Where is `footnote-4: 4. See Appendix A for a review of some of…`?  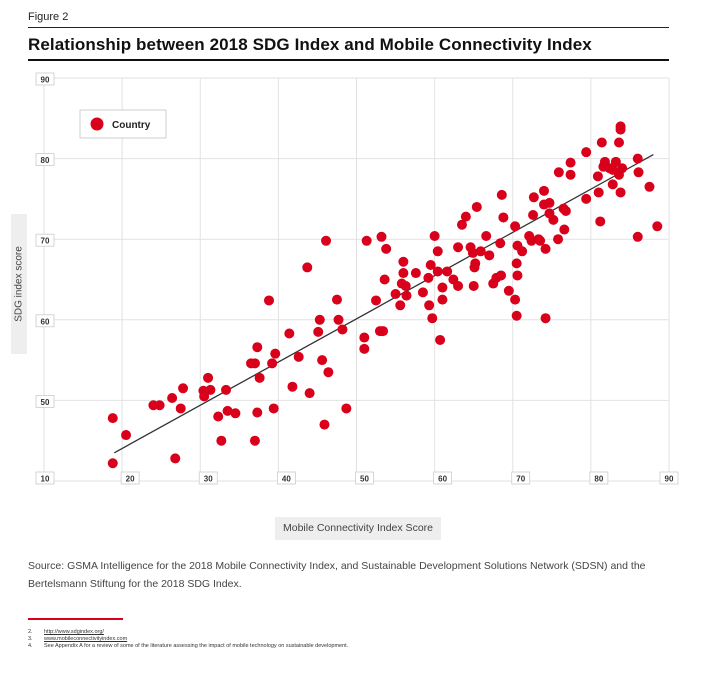
footnote-4: 4. See Appendix A for a review of some of… is located at coordinates (188, 646).